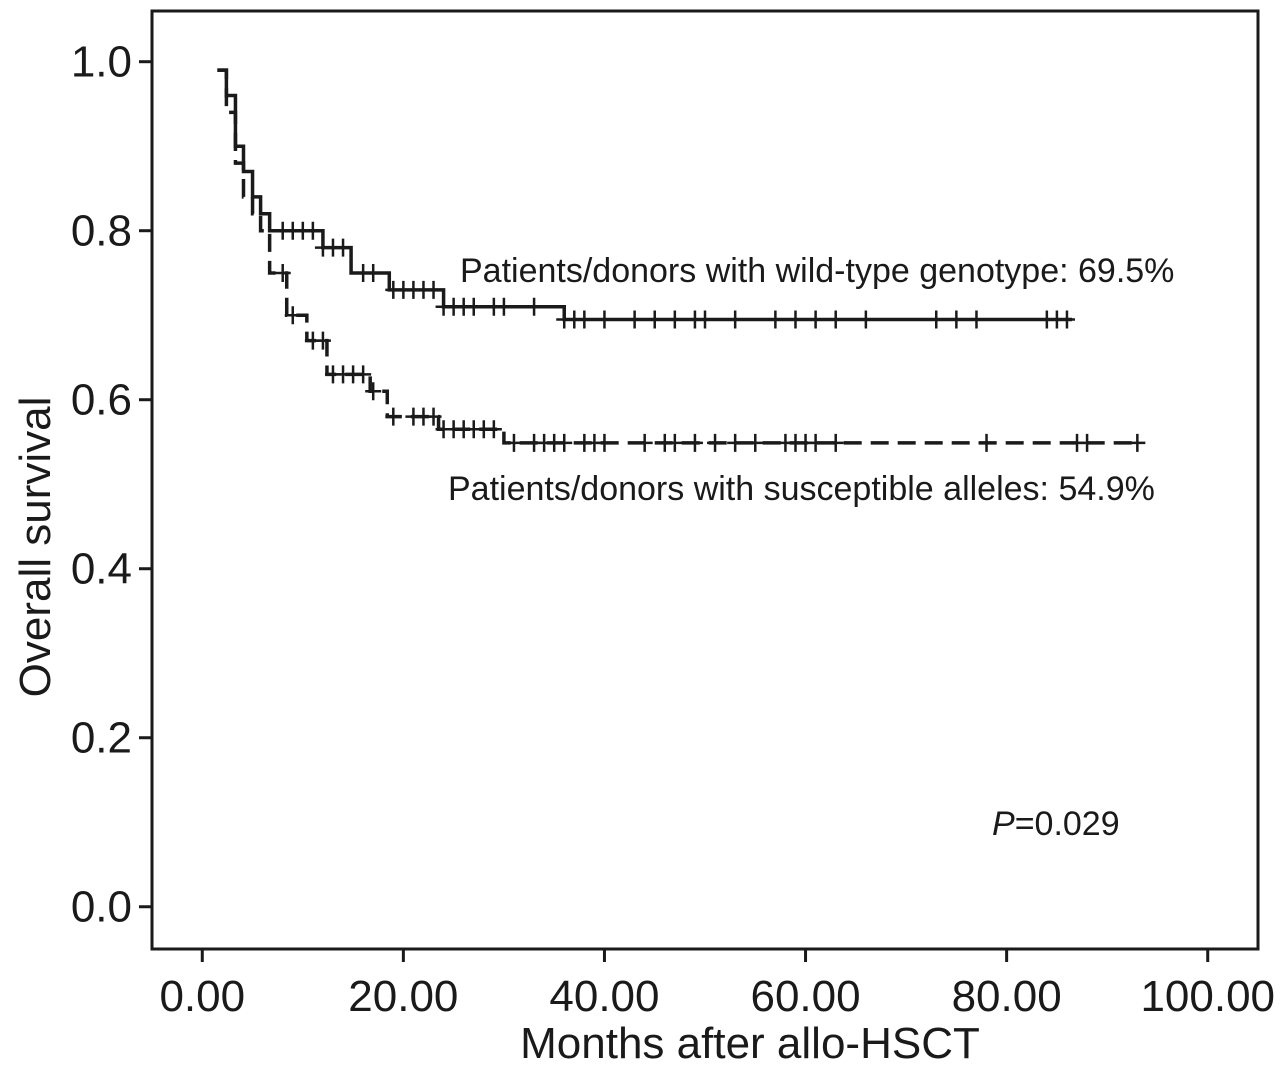 This screenshot has width=1280, height=1085. I want to click on y-tick-label: 1.0, so click(101, 62).